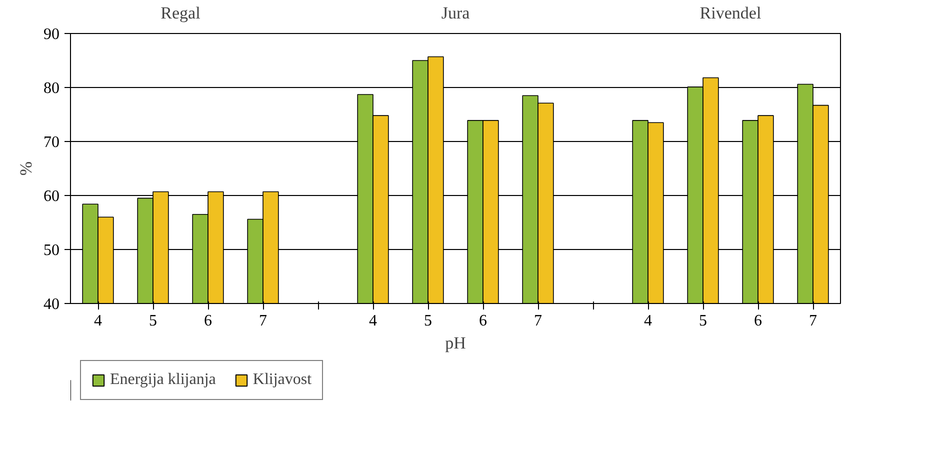 Image resolution: width=942 pixels, height=472 pixels. Describe the element at coordinates (52, 88) in the screenshot. I see `y-tick-label: 80` at that location.